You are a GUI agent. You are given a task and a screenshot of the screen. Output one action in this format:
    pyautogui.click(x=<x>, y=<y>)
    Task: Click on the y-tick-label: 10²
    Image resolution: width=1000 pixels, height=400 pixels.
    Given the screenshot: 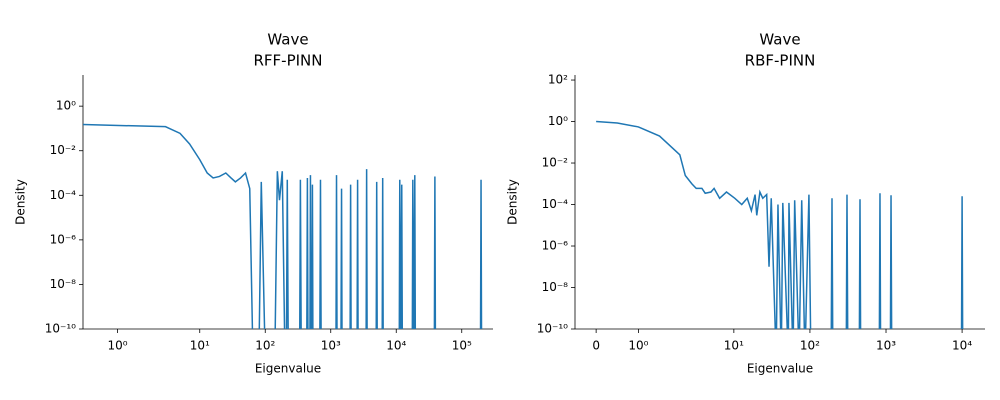 What is the action you would take?
    pyautogui.click(x=558, y=80)
    